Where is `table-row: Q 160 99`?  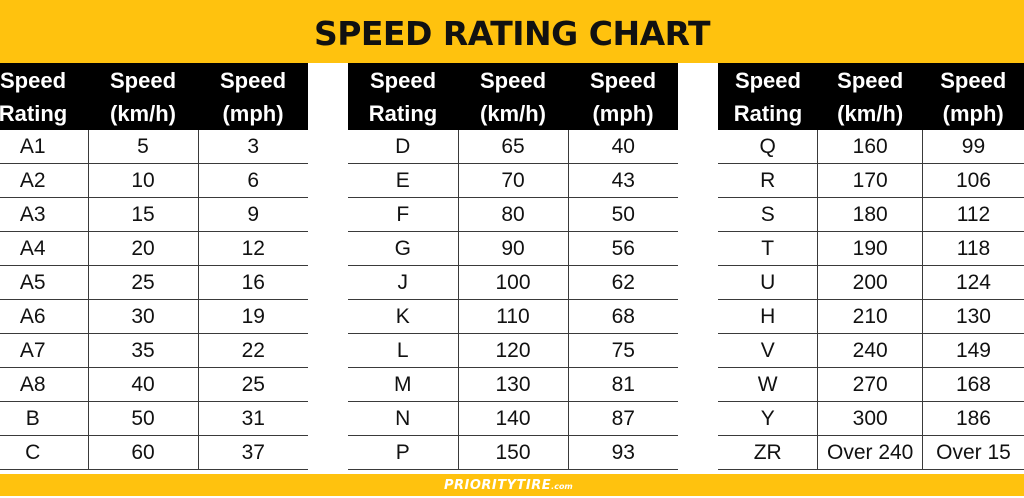 table-row: Q 160 99 is located at coordinates (871, 147).